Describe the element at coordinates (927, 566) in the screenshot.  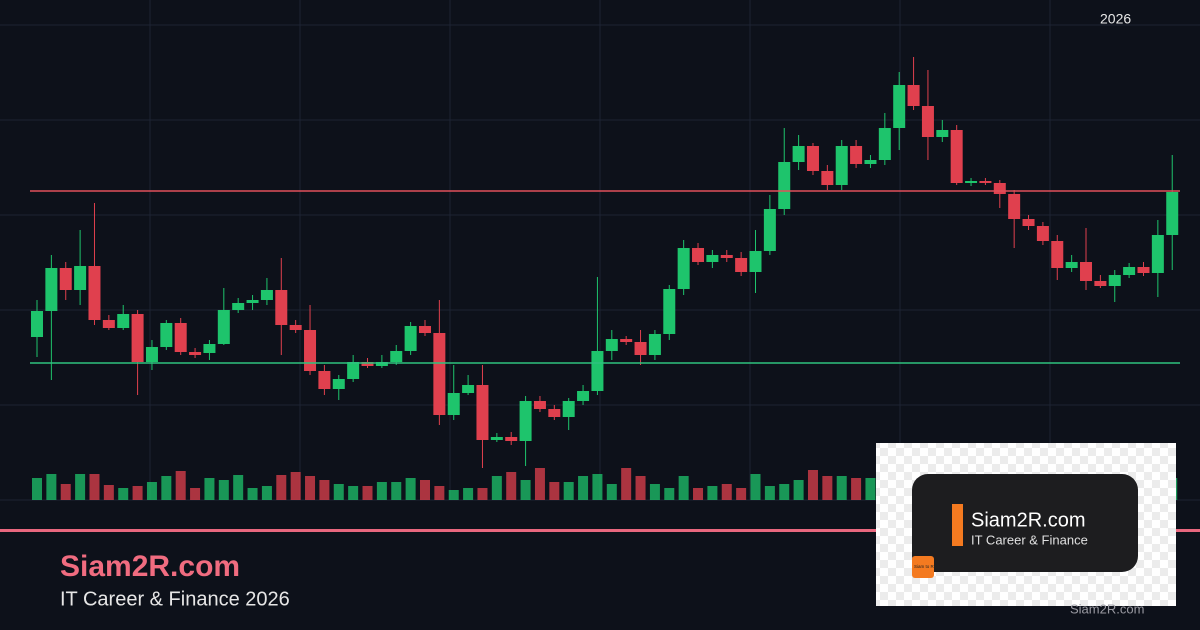
I see `logo-badge-text: Siam to Rich` at that location.